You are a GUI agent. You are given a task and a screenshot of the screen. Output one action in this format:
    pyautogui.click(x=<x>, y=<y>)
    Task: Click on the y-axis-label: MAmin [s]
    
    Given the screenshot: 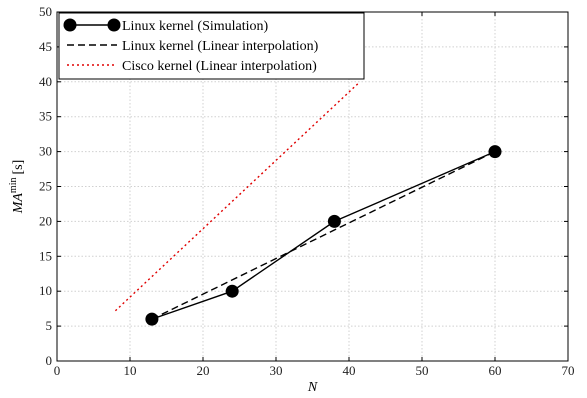 What is the action you would take?
    pyautogui.click(x=17, y=187)
    